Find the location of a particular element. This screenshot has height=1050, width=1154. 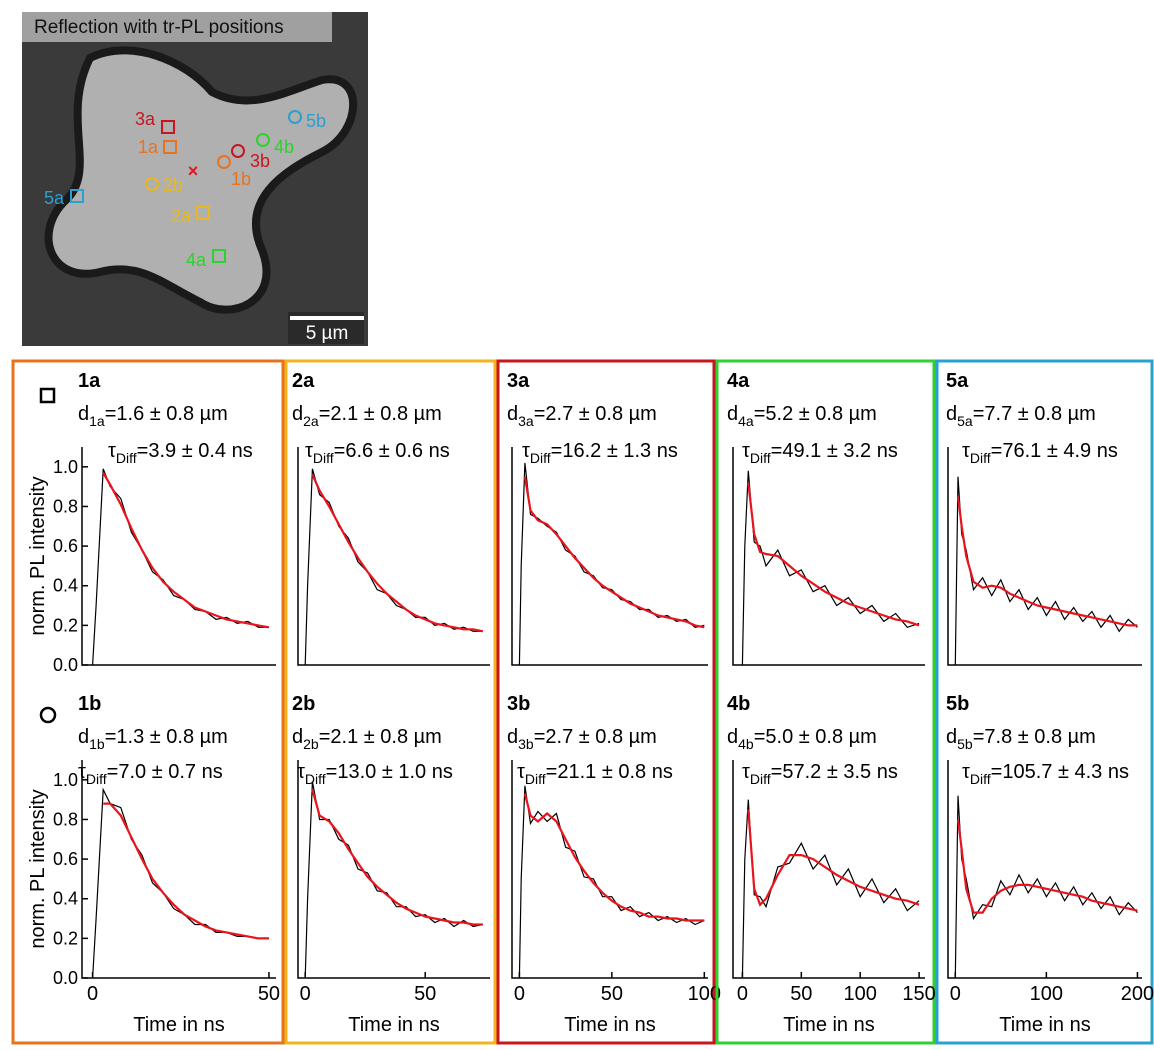

tau-value: =105.7 ± 4.3 ns is located at coordinates (1060, 772).